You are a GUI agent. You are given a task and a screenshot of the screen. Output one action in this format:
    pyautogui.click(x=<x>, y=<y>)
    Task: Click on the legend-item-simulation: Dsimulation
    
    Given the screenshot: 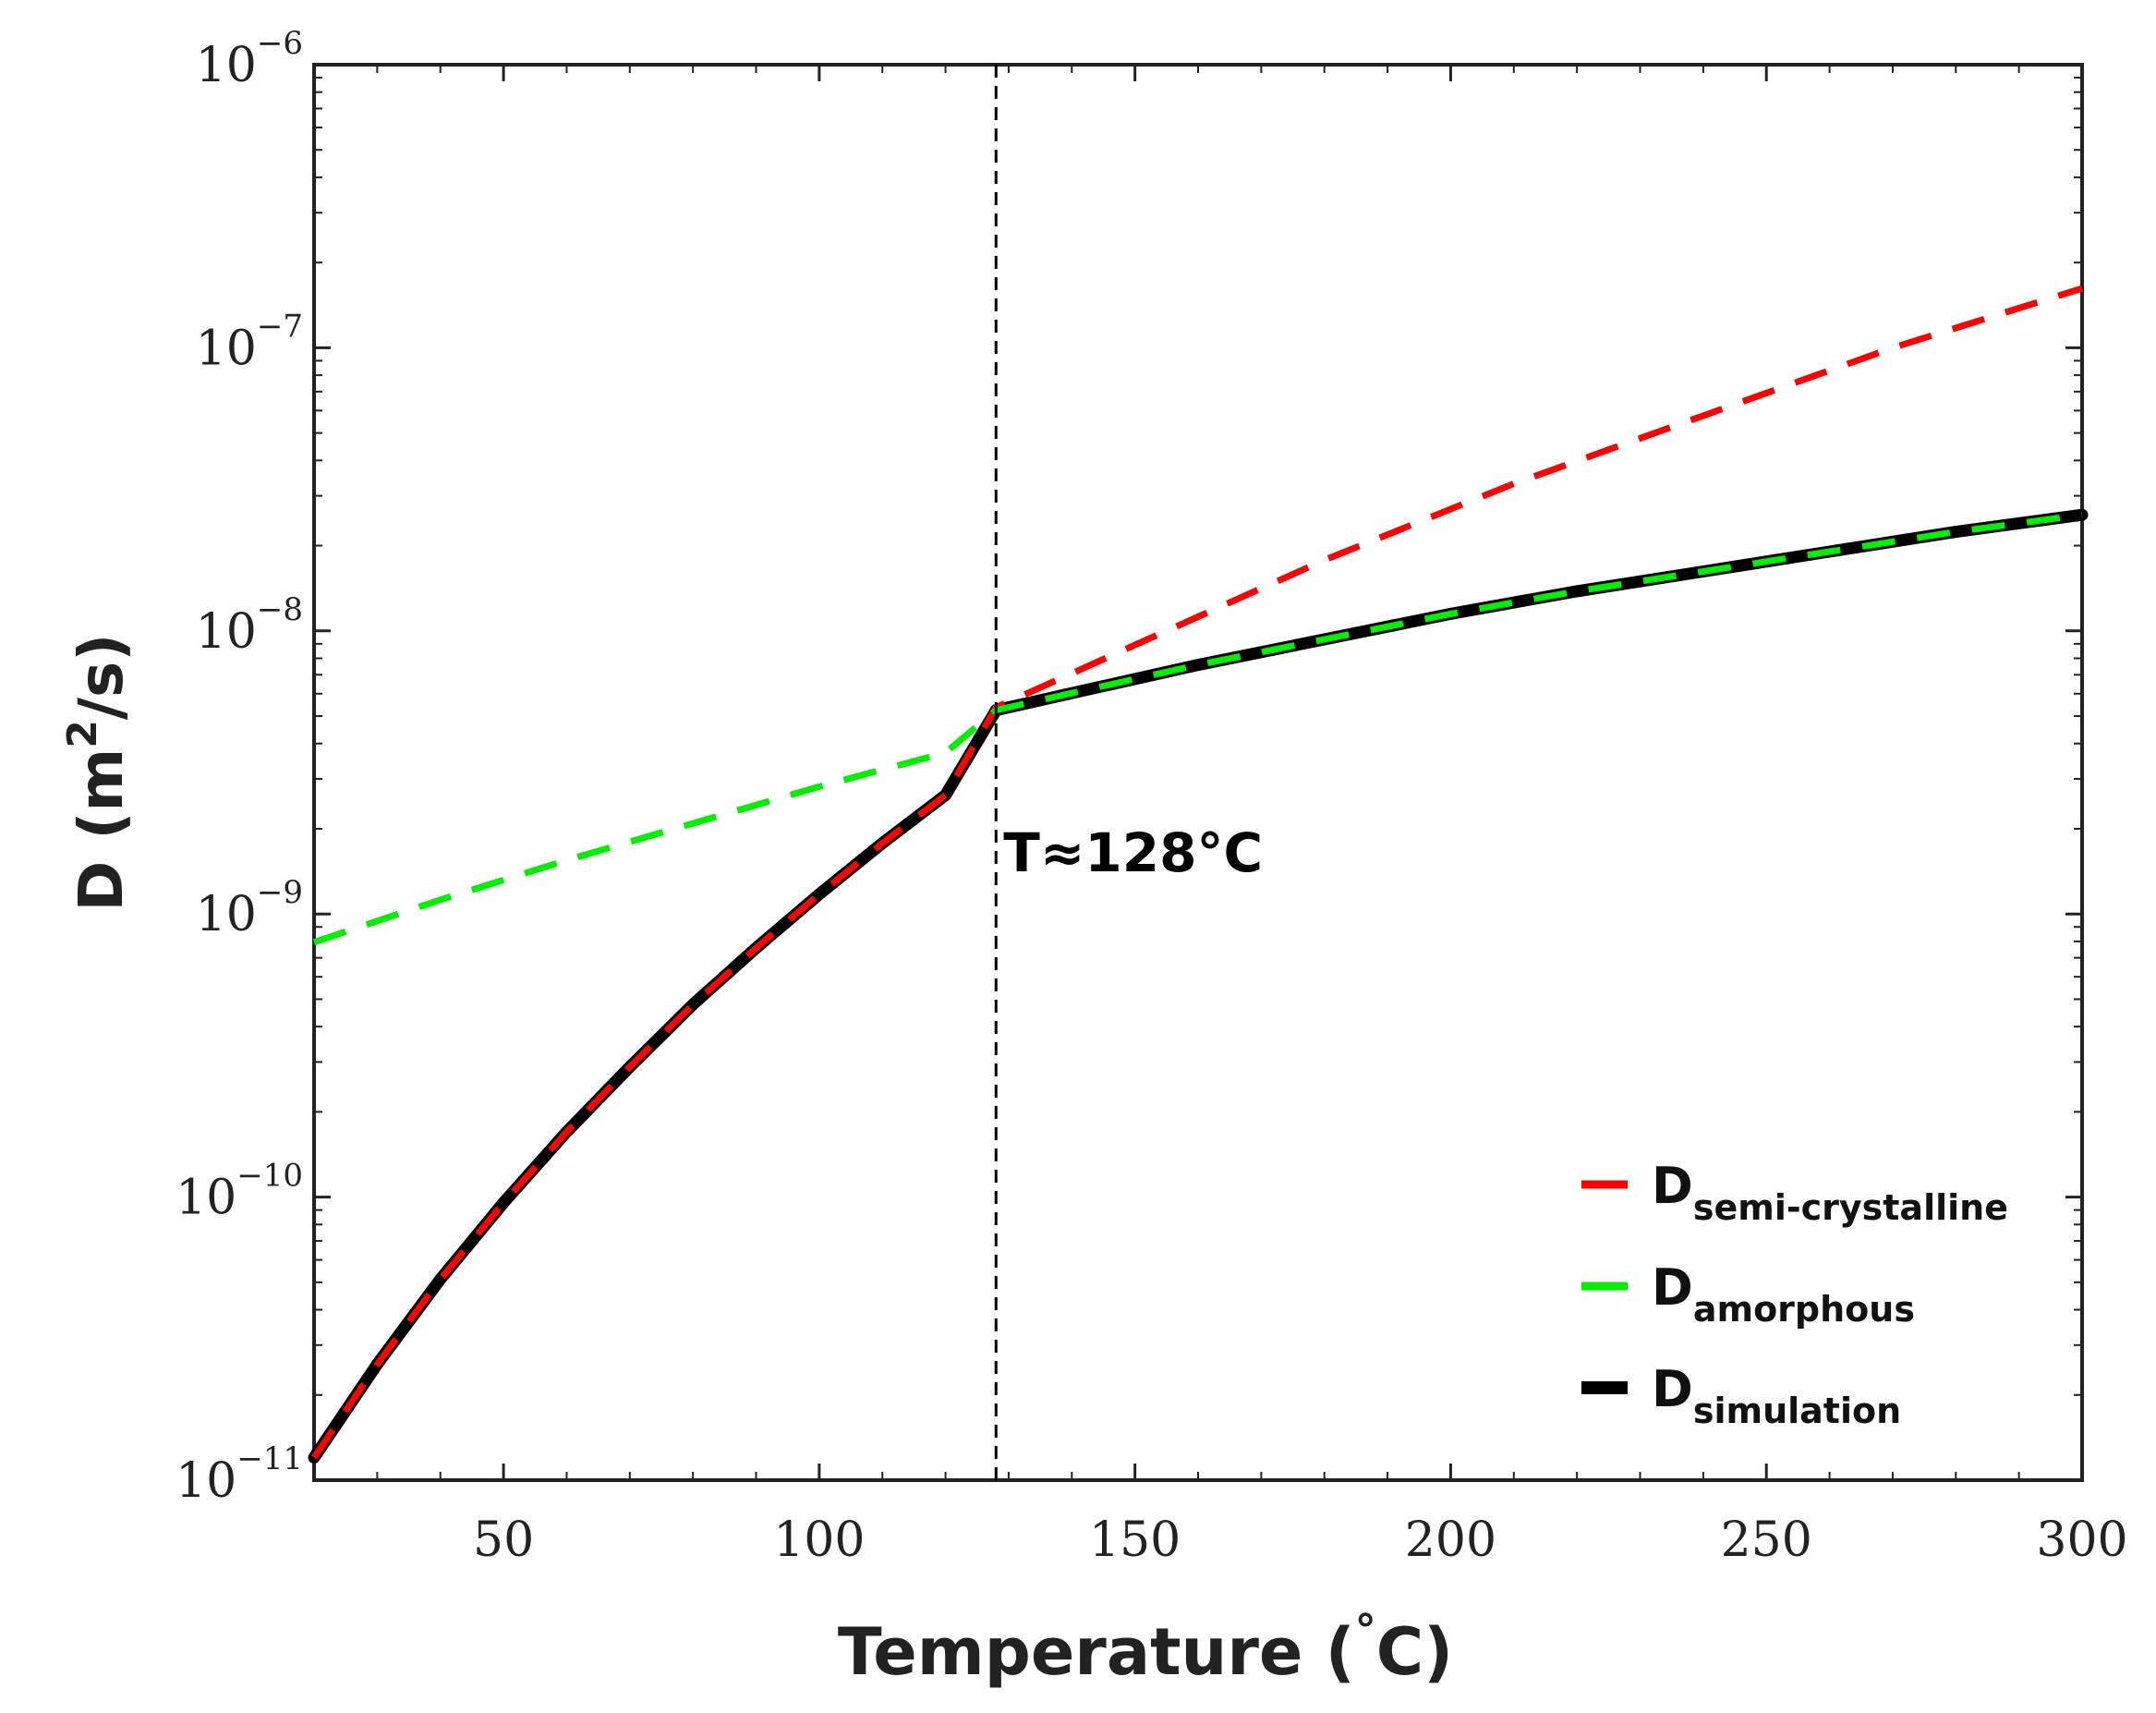 What is the action you would take?
    pyautogui.click(x=1741, y=1395)
    